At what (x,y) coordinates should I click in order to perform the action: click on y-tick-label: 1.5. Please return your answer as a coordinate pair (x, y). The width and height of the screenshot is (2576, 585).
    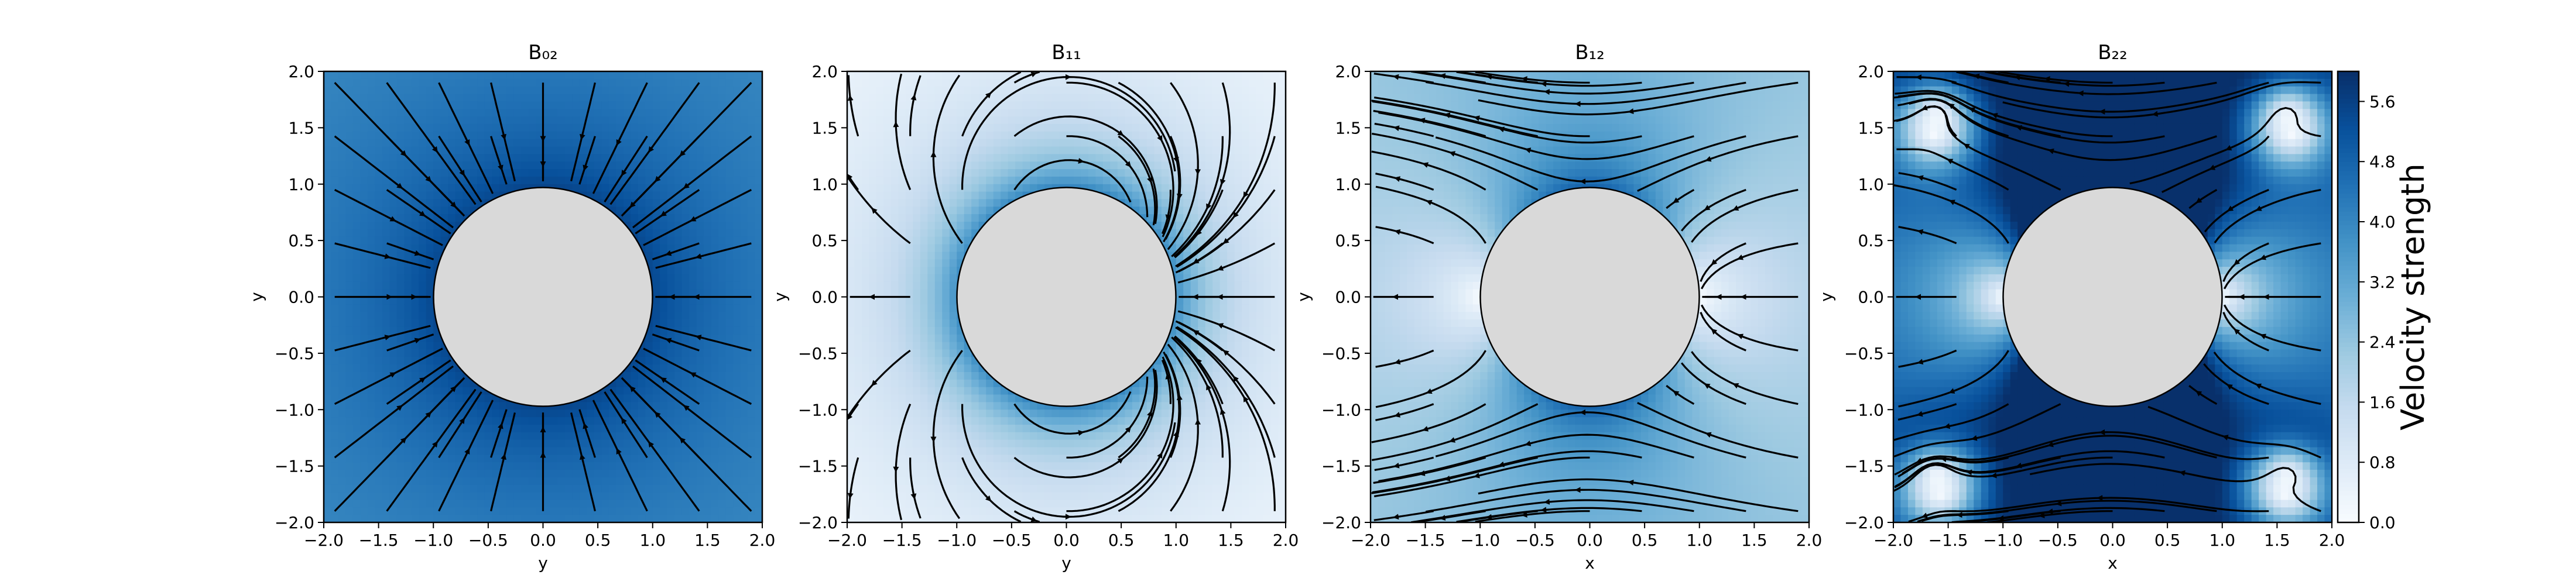
    Looking at the image, I should click on (301, 127).